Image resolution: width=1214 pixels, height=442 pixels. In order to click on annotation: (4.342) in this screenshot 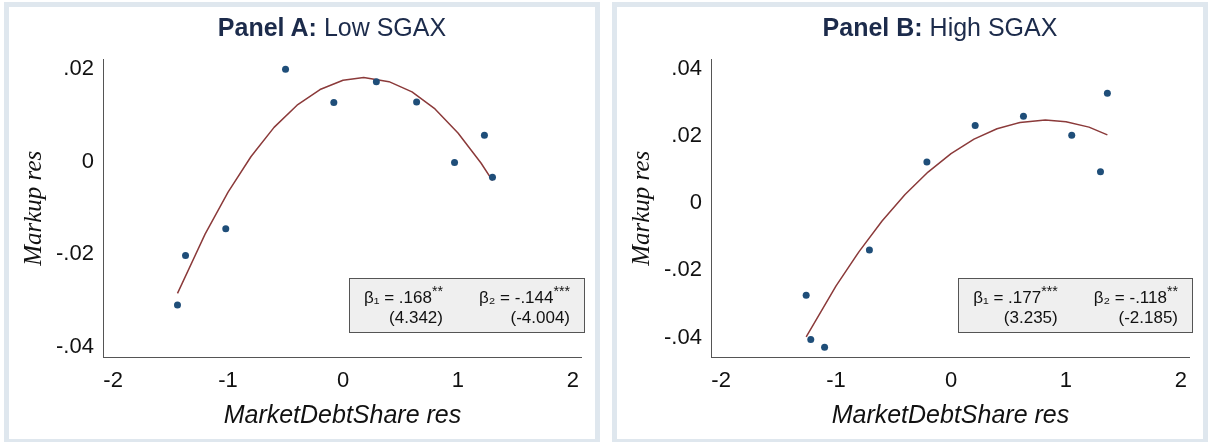, I will do `click(415, 318)`.